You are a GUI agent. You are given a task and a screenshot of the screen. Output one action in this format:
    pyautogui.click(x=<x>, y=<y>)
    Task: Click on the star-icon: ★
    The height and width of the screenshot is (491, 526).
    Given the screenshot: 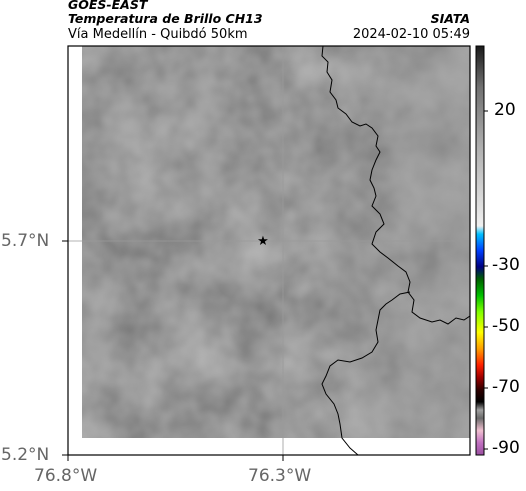 What is the action you would take?
    pyautogui.click(x=263, y=241)
    